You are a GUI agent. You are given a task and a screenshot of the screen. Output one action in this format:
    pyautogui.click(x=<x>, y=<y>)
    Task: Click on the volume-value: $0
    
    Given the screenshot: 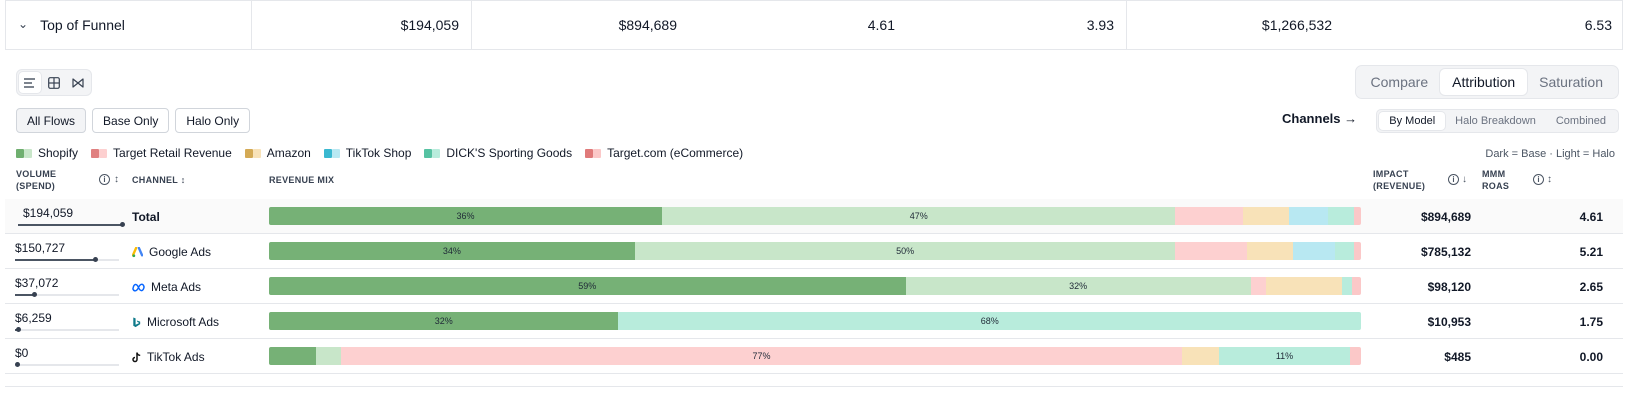 What is the action you would take?
    pyautogui.click(x=22, y=353)
    